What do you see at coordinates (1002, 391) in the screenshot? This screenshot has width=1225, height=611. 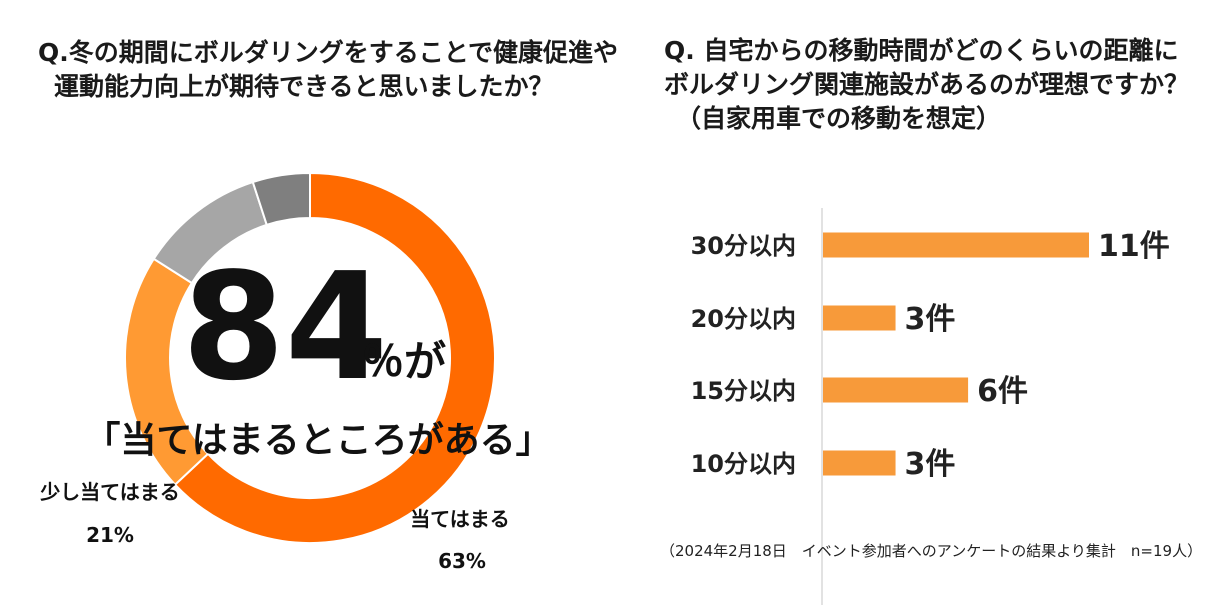 I see `bar-value-label-2: 6件` at bounding box center [1002, 391].